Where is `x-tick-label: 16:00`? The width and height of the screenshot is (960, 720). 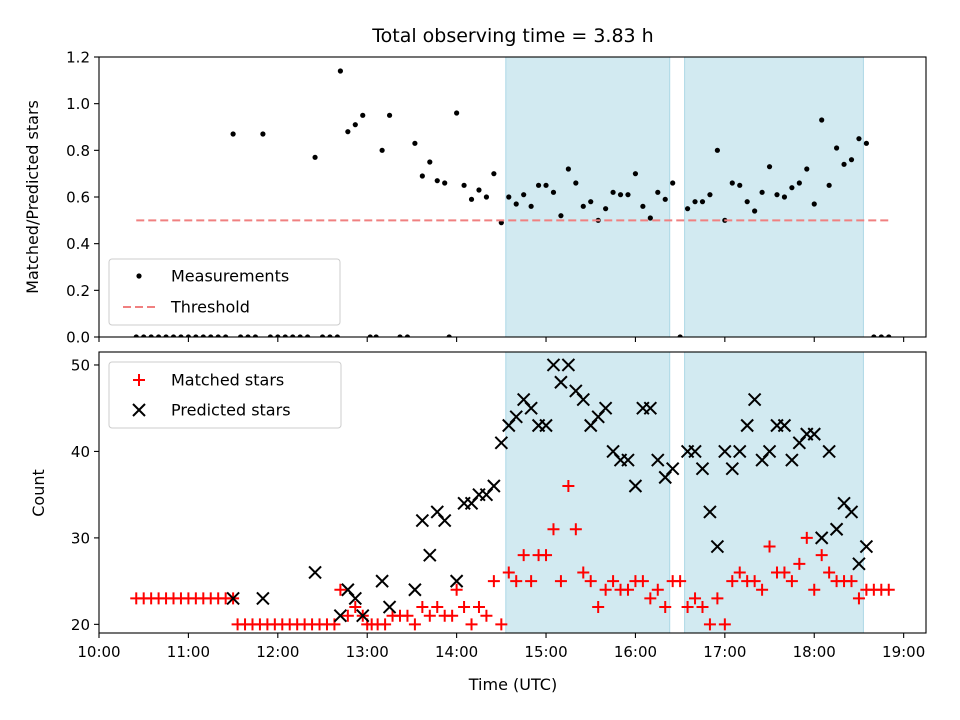 x-tick-label: 16:00 is located at coordinates (635, 652).